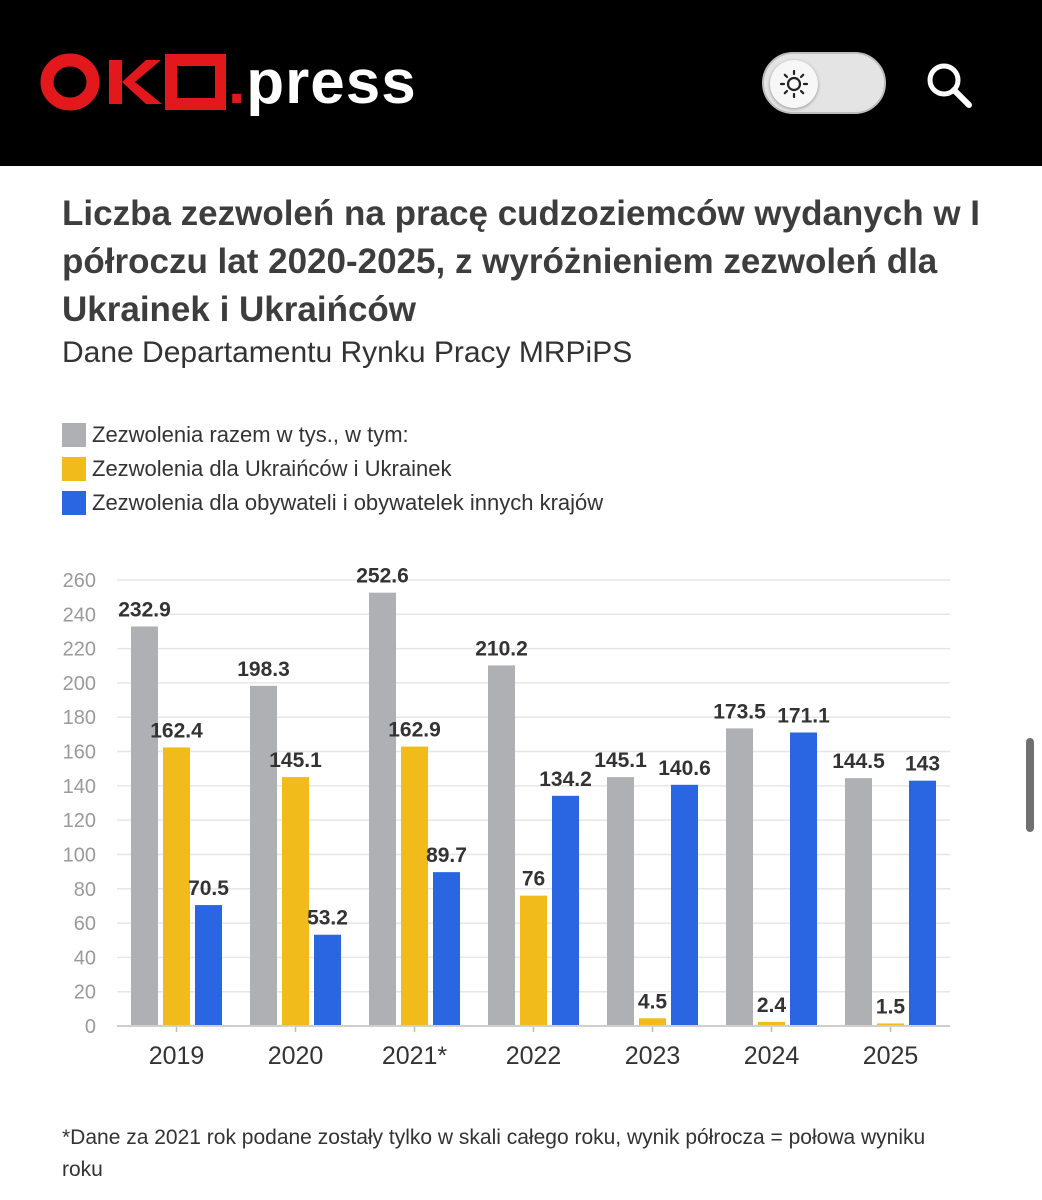 The image size is (1042, 1200). I want to click on y-tick-label: 100, so click(79, 855).